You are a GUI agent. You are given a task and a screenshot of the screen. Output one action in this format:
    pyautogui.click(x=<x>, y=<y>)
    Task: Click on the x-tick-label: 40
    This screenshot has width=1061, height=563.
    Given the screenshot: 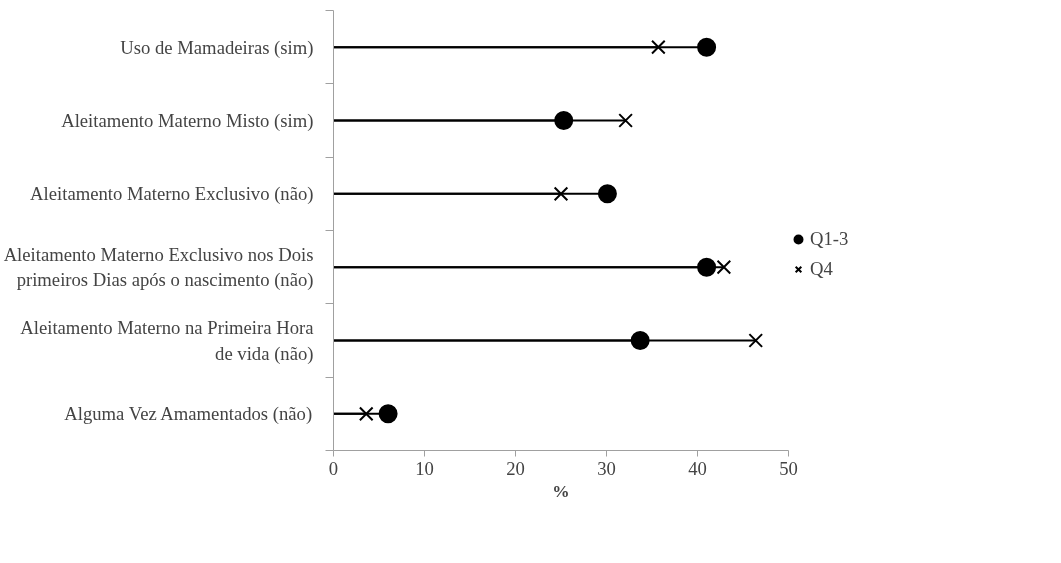 What is the action you would take?
    pyautogui.click(x=697, y=468)
    